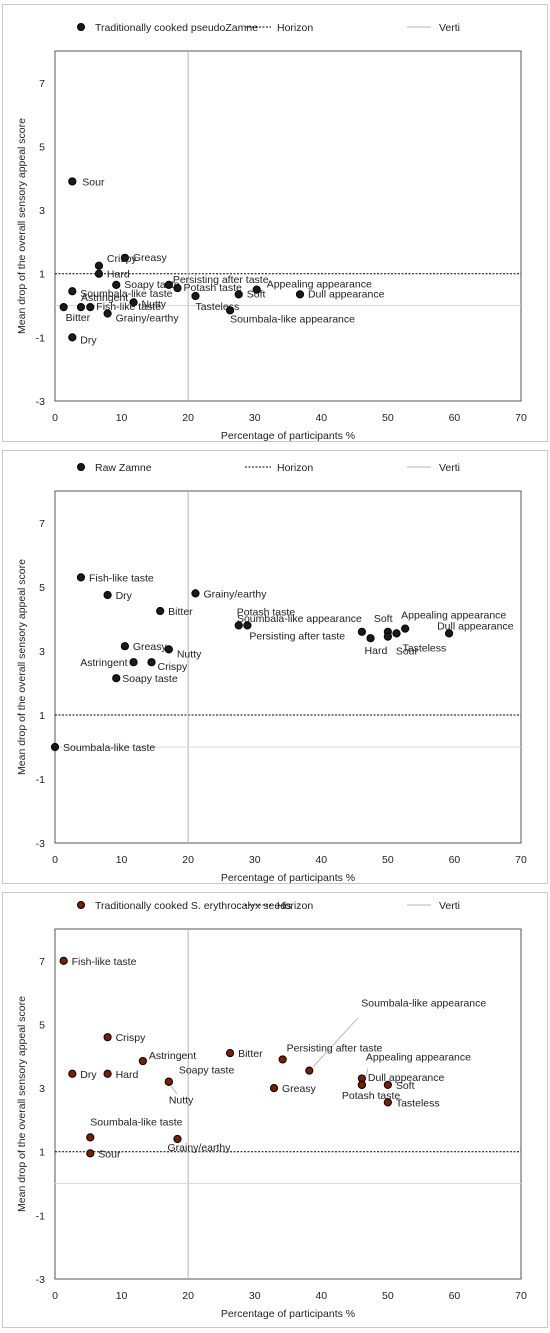 The image size is (550, 1333). Describe the element at coordinates (321, 1296) in the screenshot. I see `x-tick-label: 40` at that location.